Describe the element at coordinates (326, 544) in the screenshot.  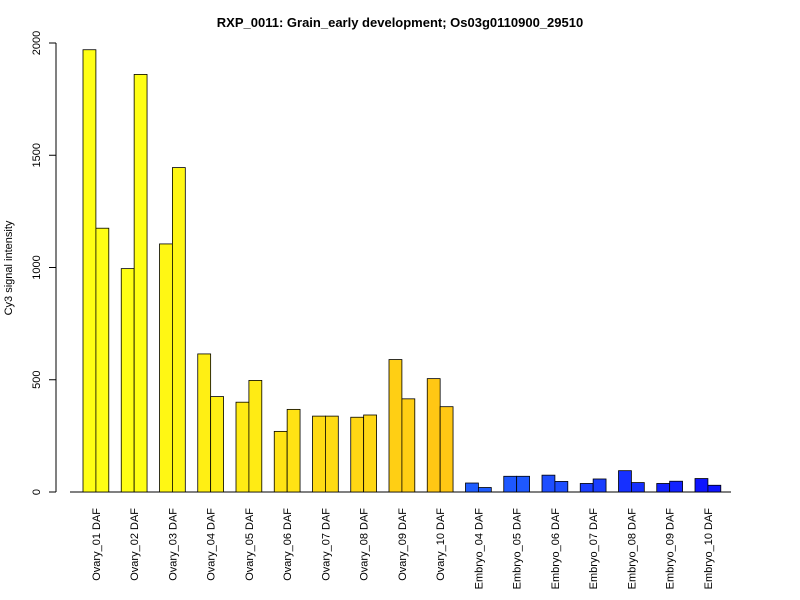
I see `x-tick-label: Ovary_07 DAF` at that location.